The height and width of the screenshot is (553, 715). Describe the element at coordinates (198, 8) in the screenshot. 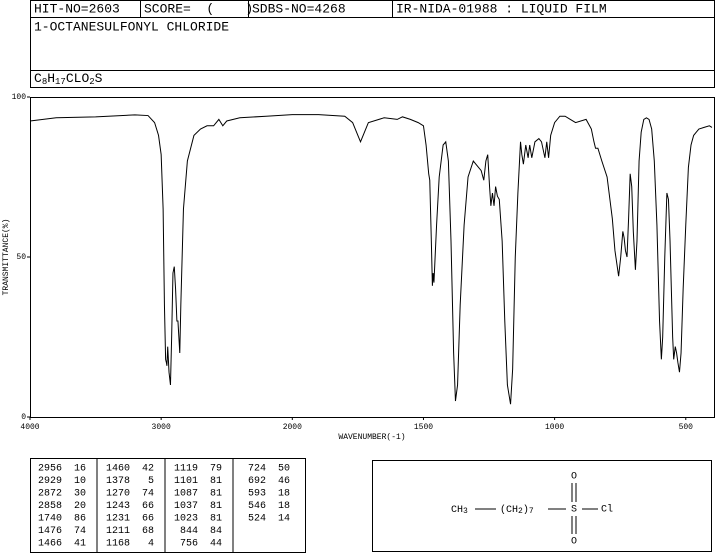

I see `header-cell: SCORE= ( )` at that location.